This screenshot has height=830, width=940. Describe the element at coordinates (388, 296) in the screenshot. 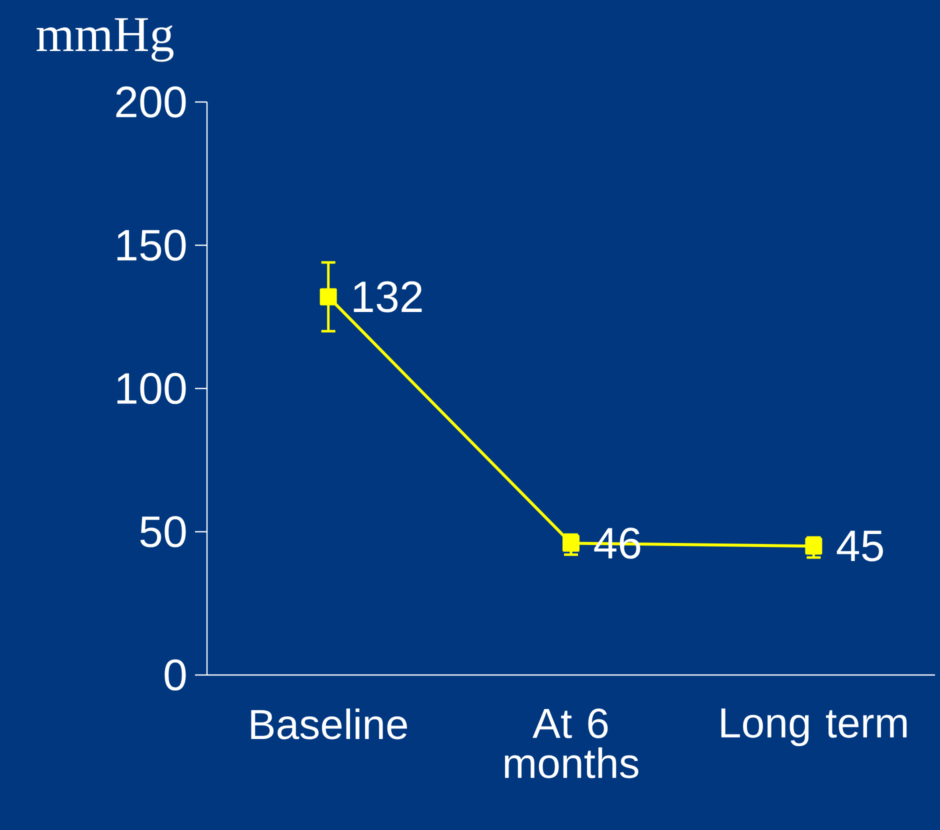

I see `data-label: 132` at that location.